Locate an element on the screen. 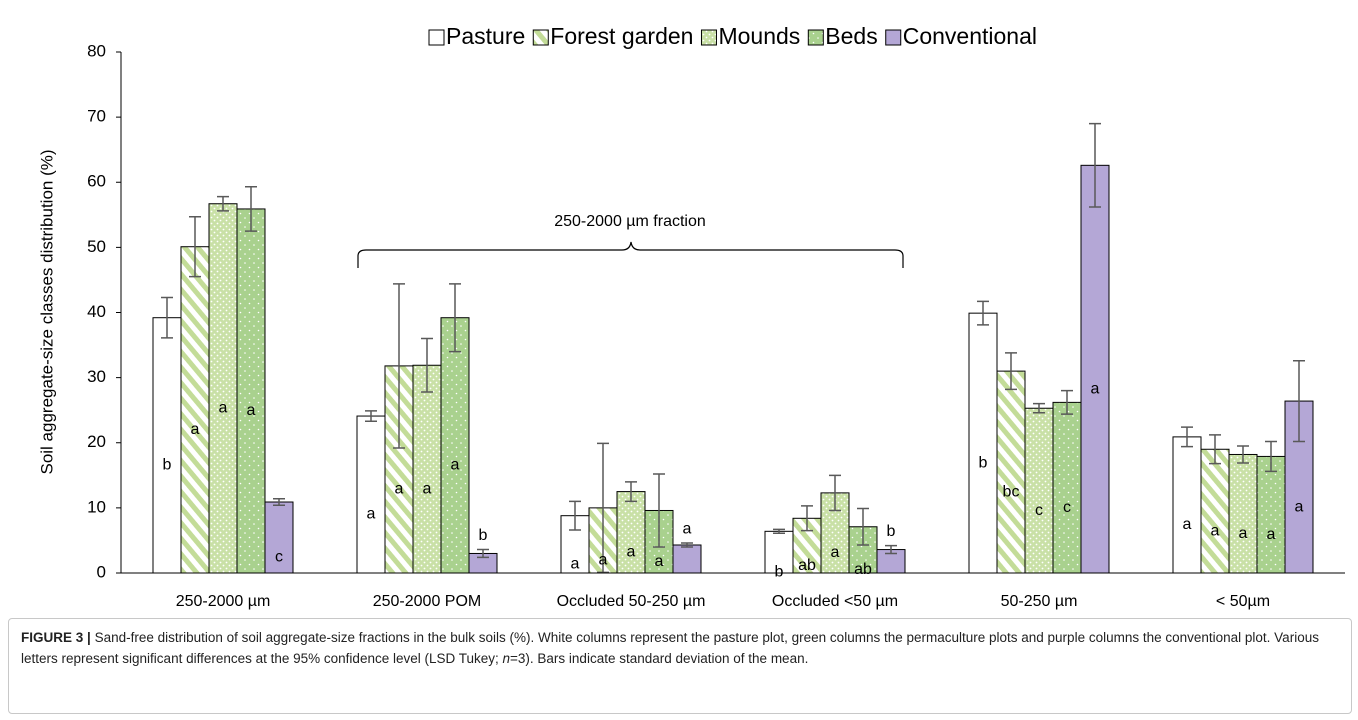  y-tick-label: 10 is located at coordinates (96, 506).